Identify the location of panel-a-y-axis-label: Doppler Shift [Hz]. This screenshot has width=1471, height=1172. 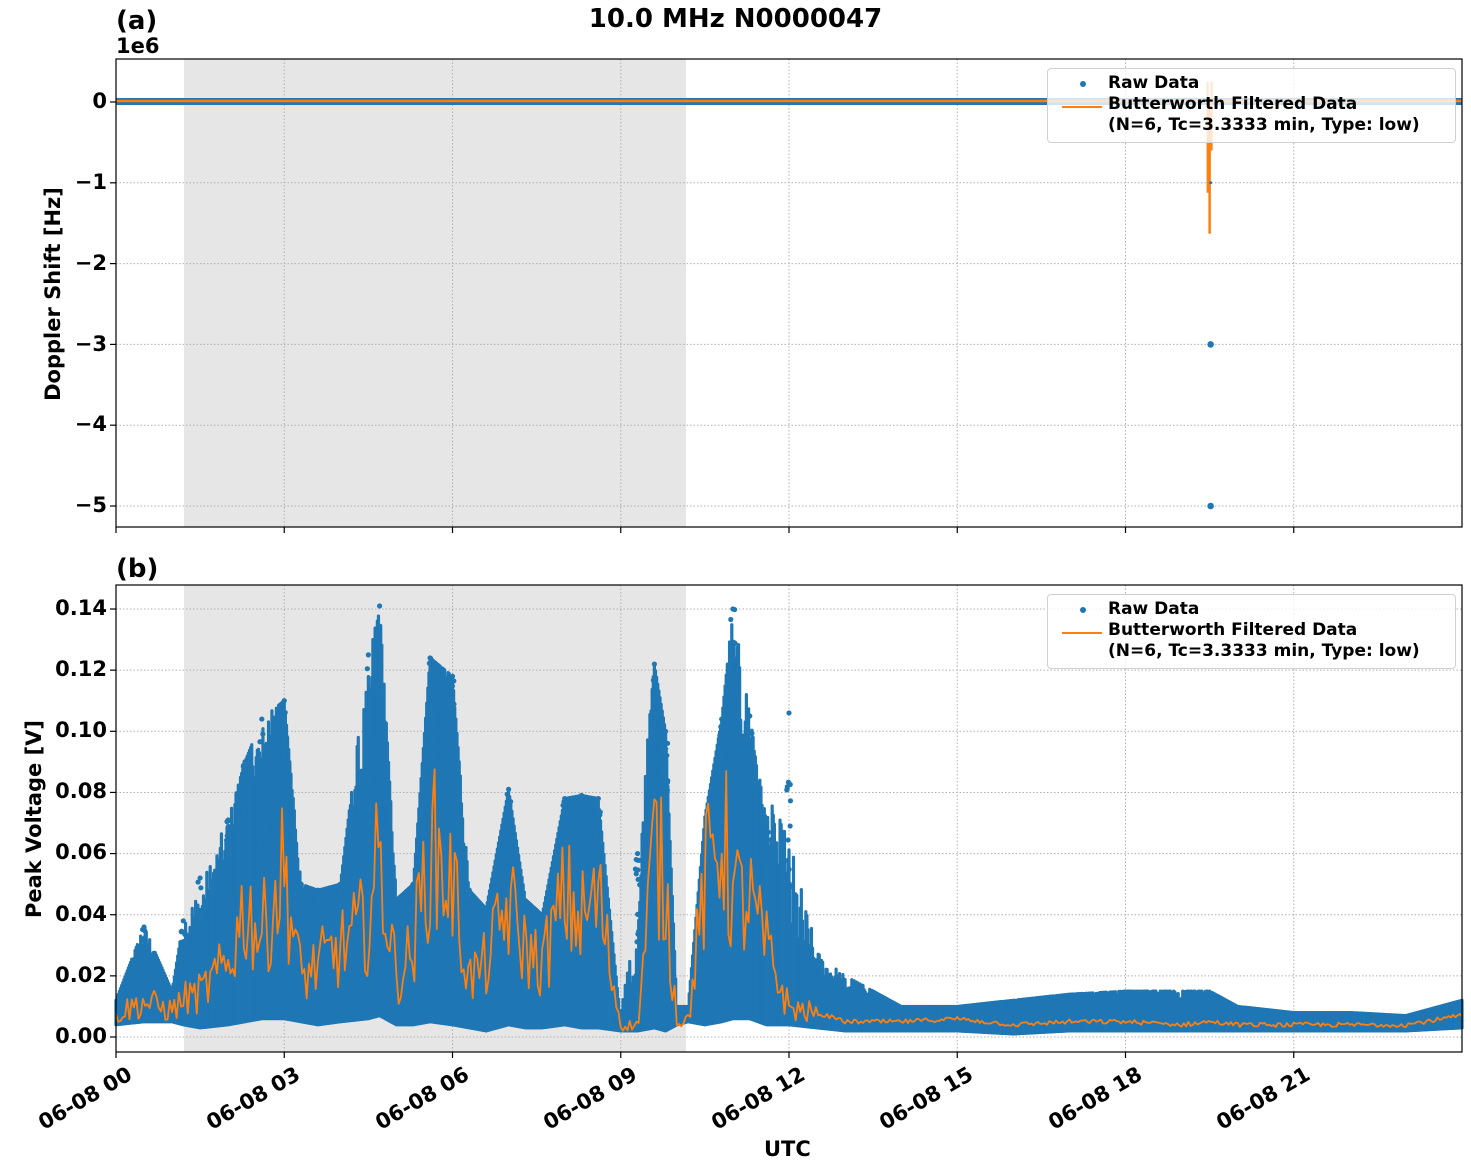
(53, 294).